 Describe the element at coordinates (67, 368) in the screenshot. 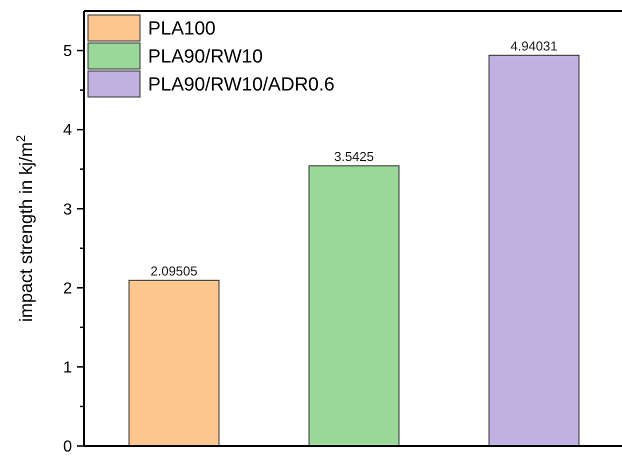

I see `y-tick-label: 1` at that location.